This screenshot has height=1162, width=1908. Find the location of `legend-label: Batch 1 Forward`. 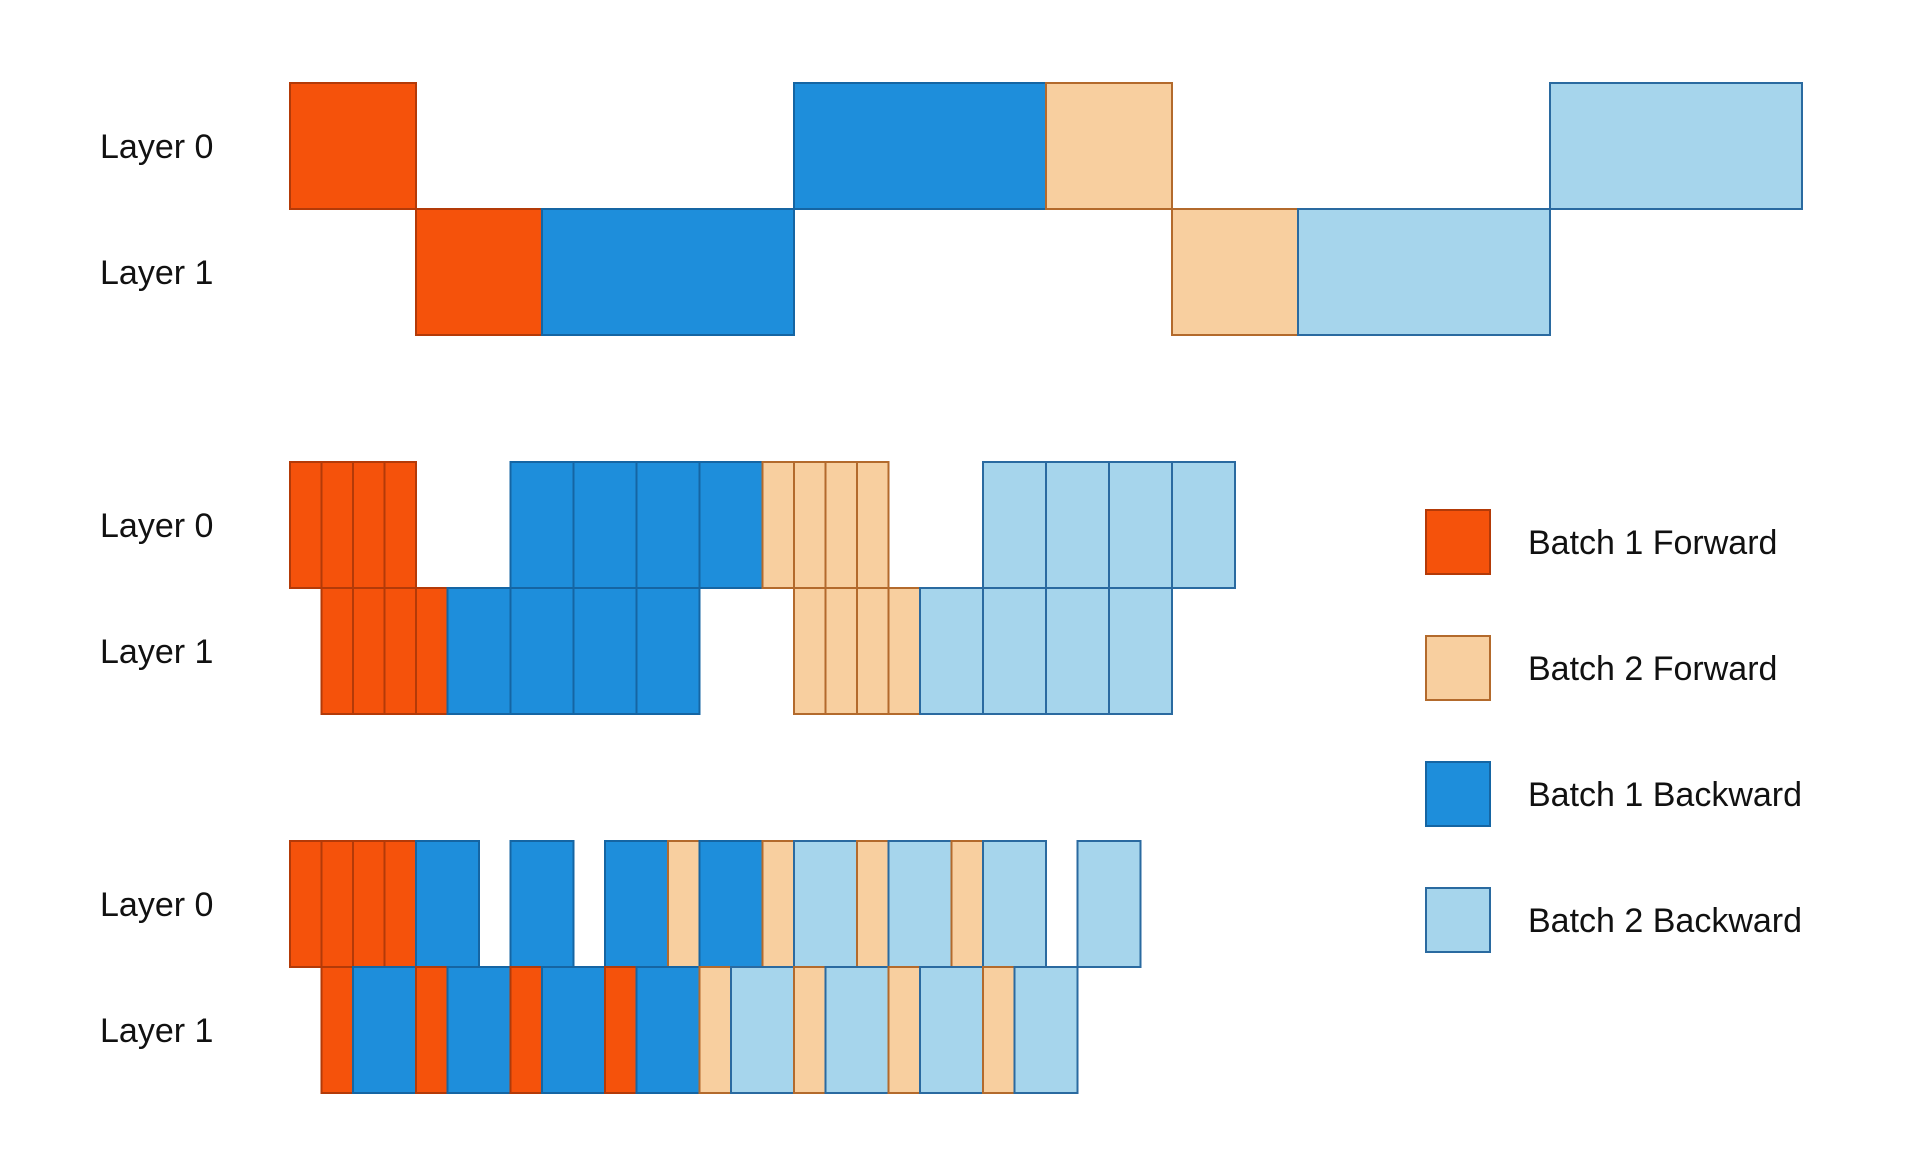

legend-label: Batch 1 Forward is located at coordinates (1652, 543).